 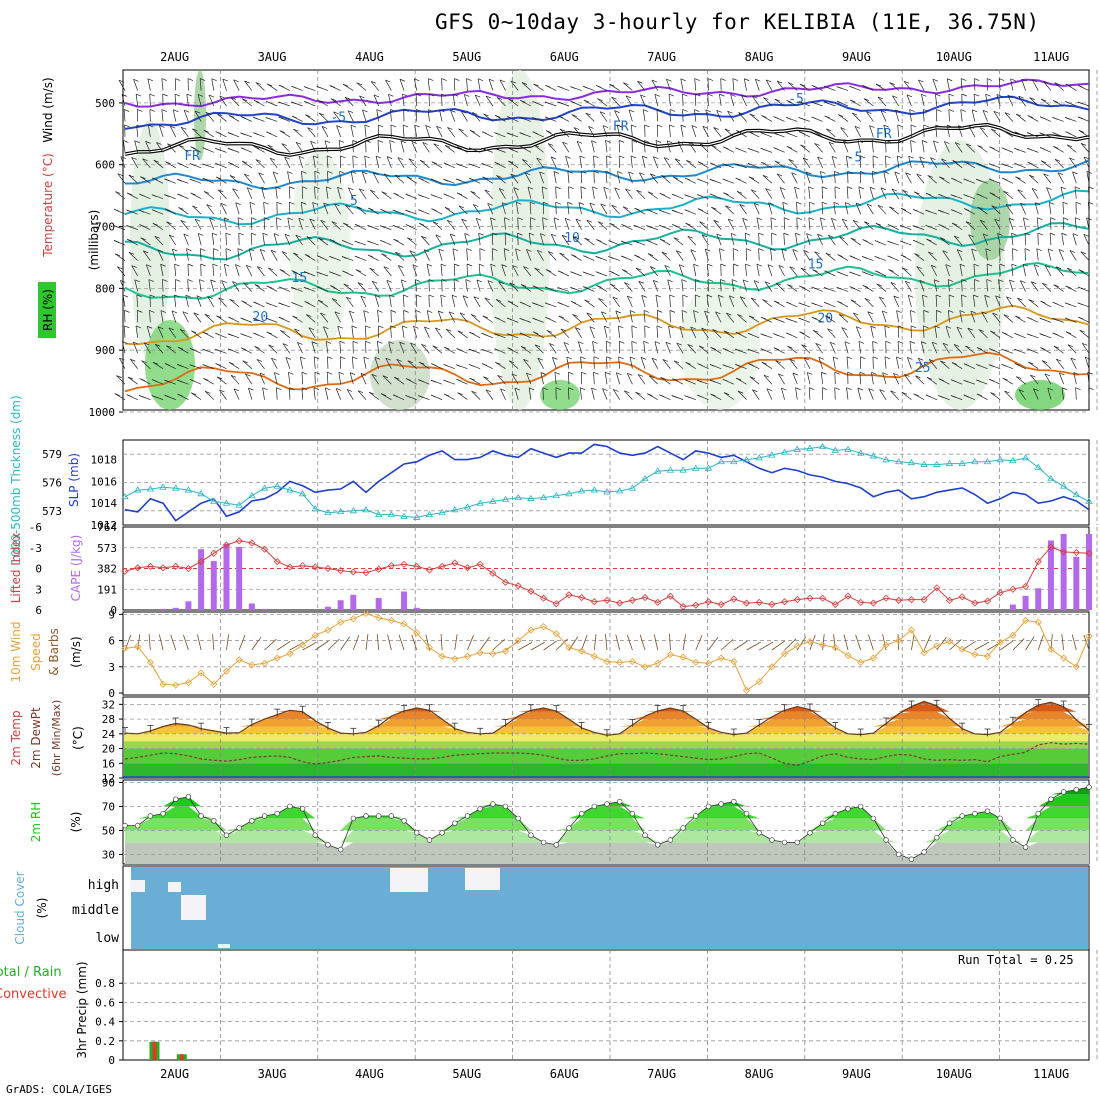 I want to click on wind10m-barb, so click(x=562, y=644).